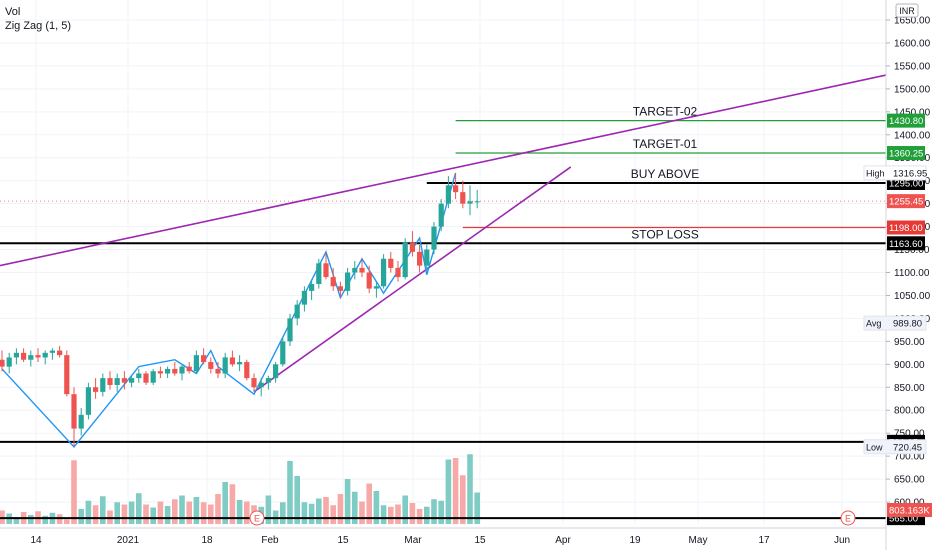 This screenshot has height=550, width=932. I want to click on time-axis-ticks: 14 2021 18 Feb 15 Mar 15 Apr 19 May 17 Jun, so click(440, 540).